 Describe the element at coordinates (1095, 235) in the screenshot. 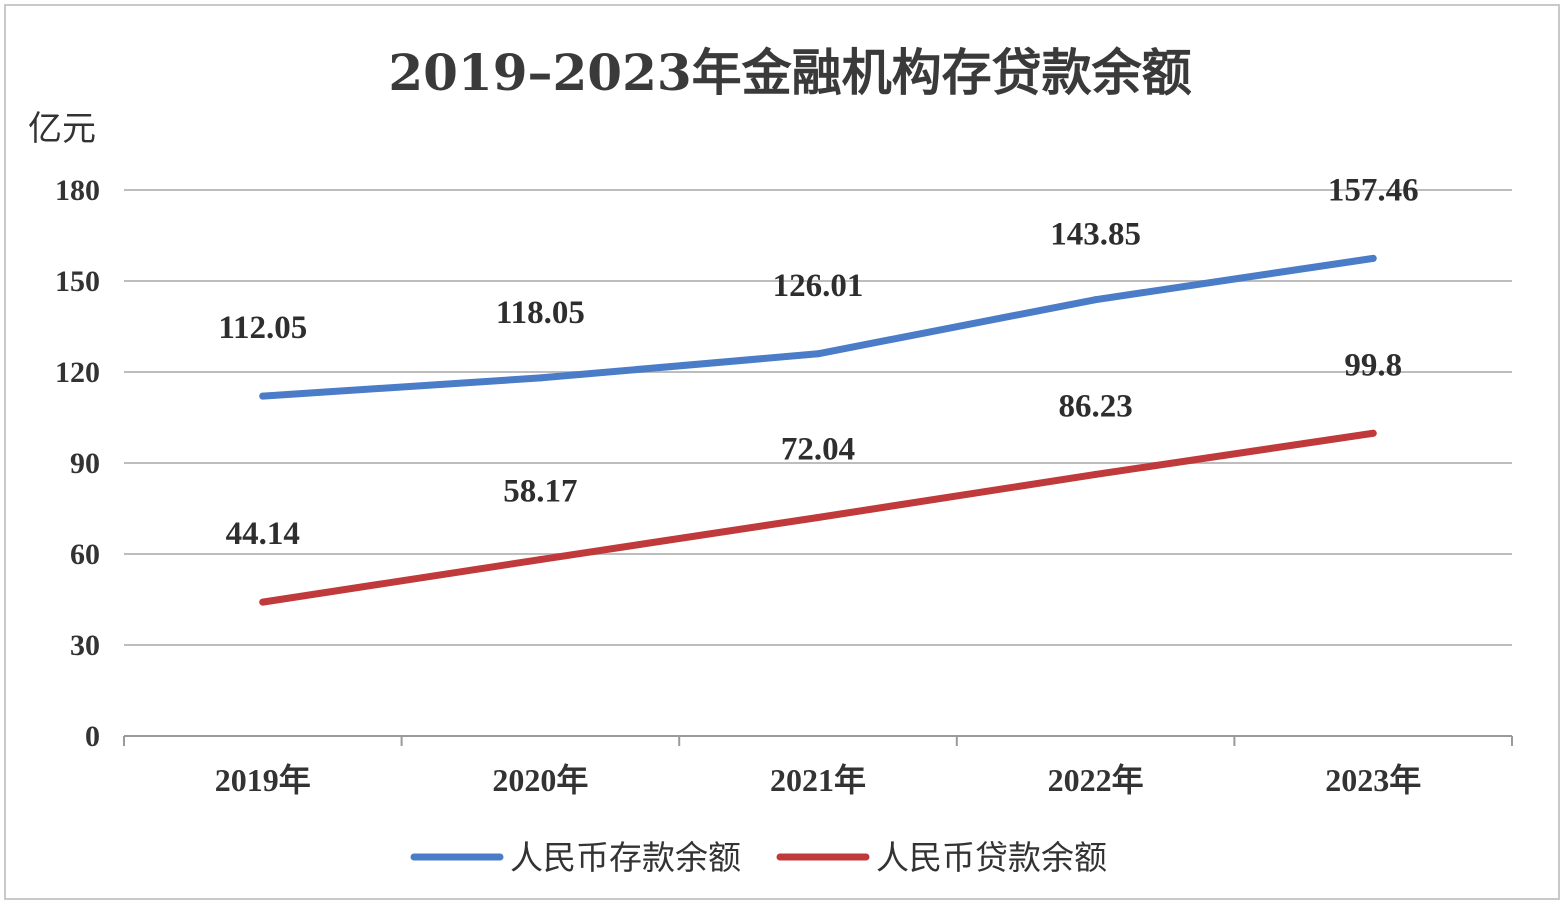

I see `data-label: 143.85` at that location.